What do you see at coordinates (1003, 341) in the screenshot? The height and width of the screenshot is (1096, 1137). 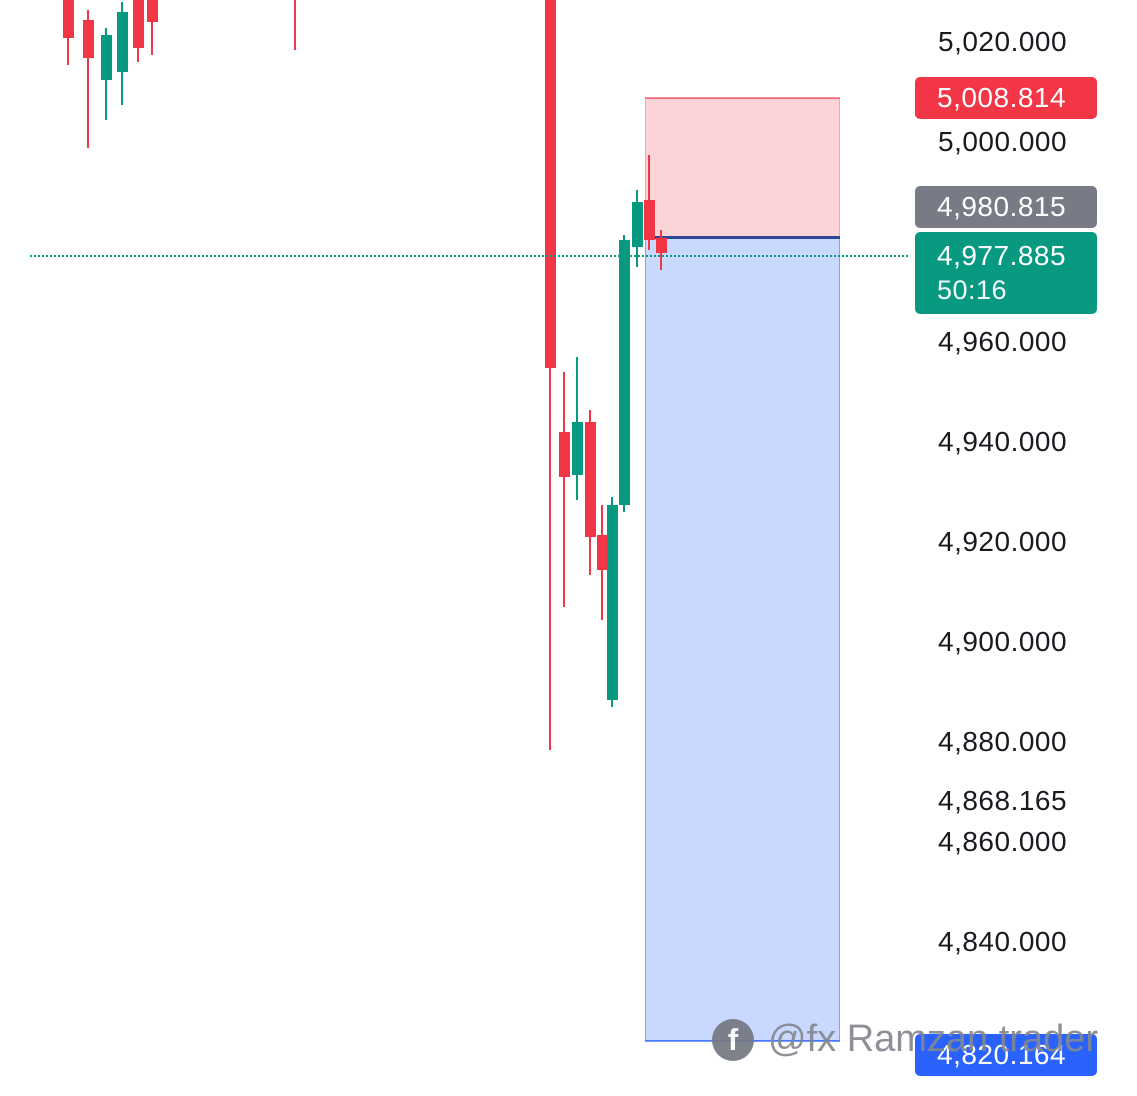 I see `price-tick-label: 4,960.000` at bounding box center [1003, 341].